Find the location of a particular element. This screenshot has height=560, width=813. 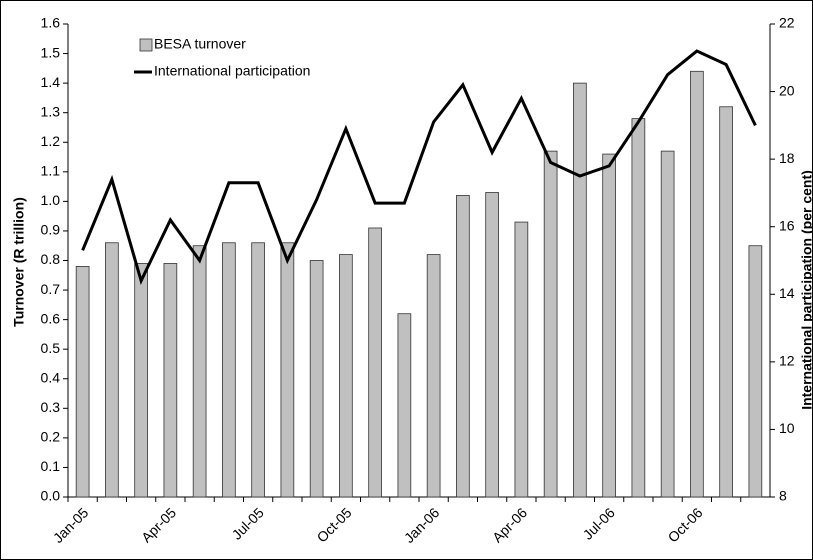

y2-tick-label: 18 is located at coordinates (787, 158).